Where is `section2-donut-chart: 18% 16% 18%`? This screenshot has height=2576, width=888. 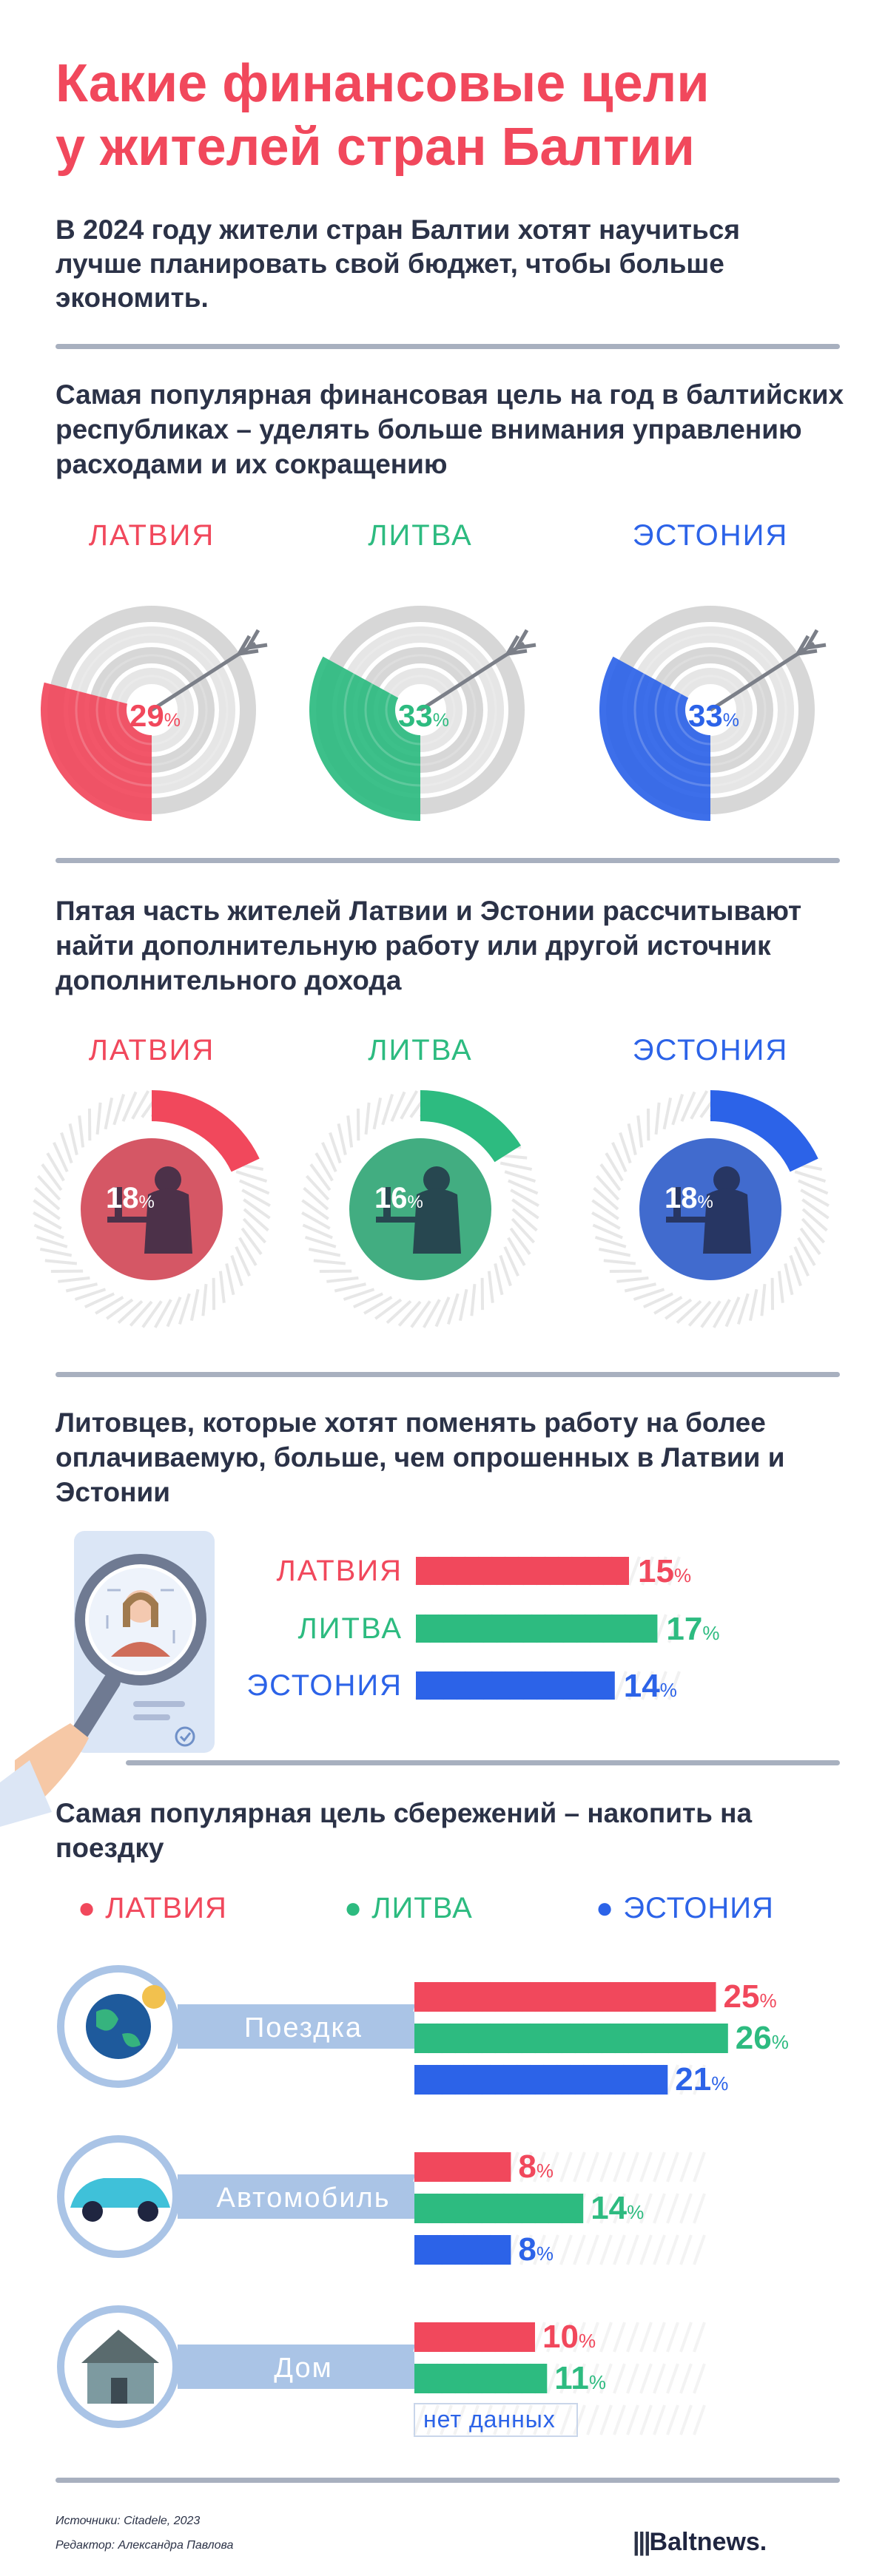
section2-donut-chart: 18% 16% 18% is located at coordinates (431, 1209).